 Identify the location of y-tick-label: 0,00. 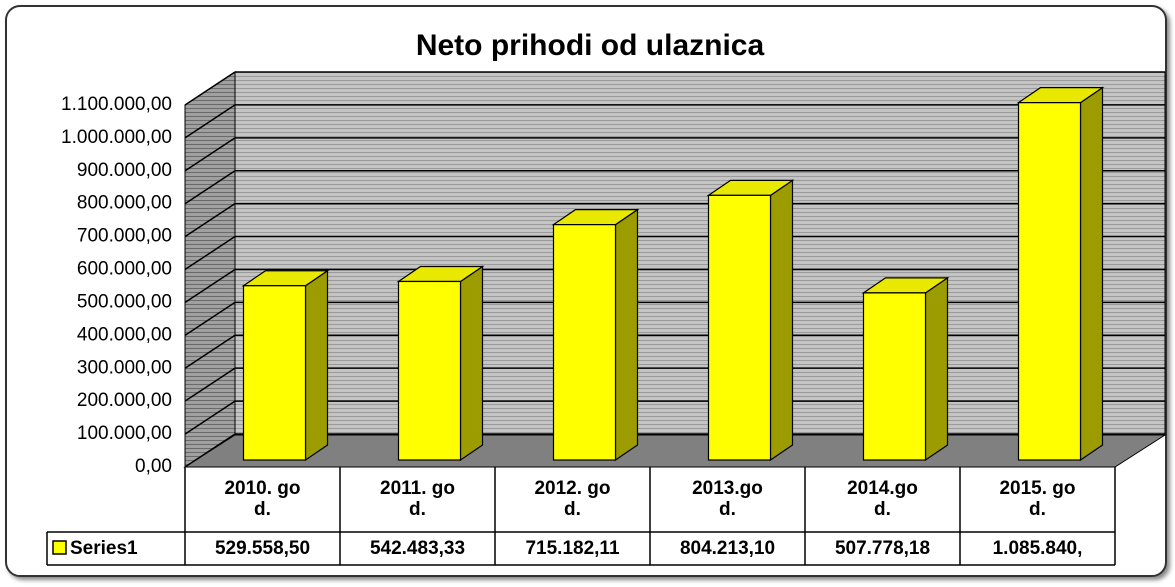
(153, 466).